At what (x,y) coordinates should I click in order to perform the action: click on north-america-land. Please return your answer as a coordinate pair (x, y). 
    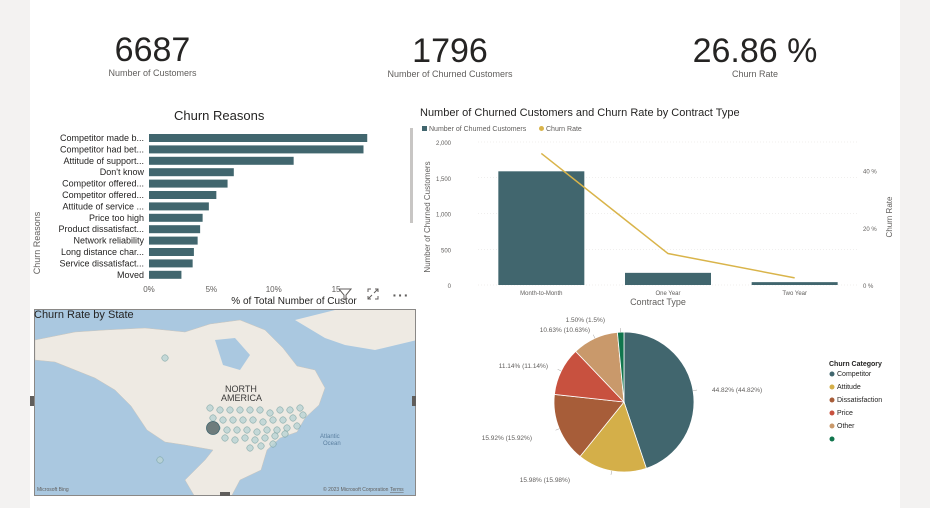
    Looking at the image, I should click on (180, 407).